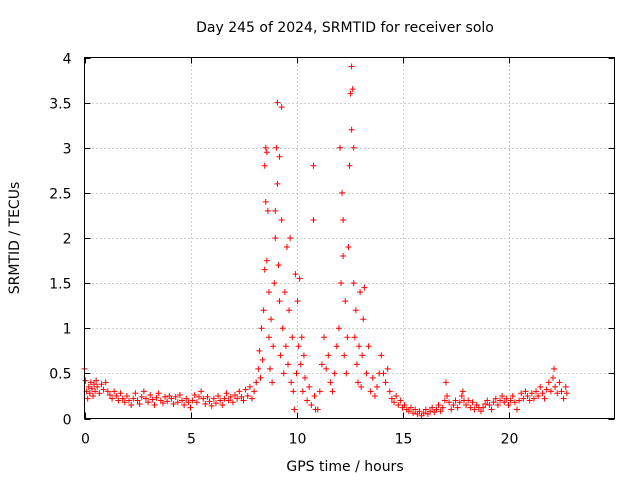 Image resolution: width=640 pixels, height=480 pixels. What do you see at coordinates (510, 440) in the screenshot?
I see `x-tick-label: 20` at bounding box center [510, 440].